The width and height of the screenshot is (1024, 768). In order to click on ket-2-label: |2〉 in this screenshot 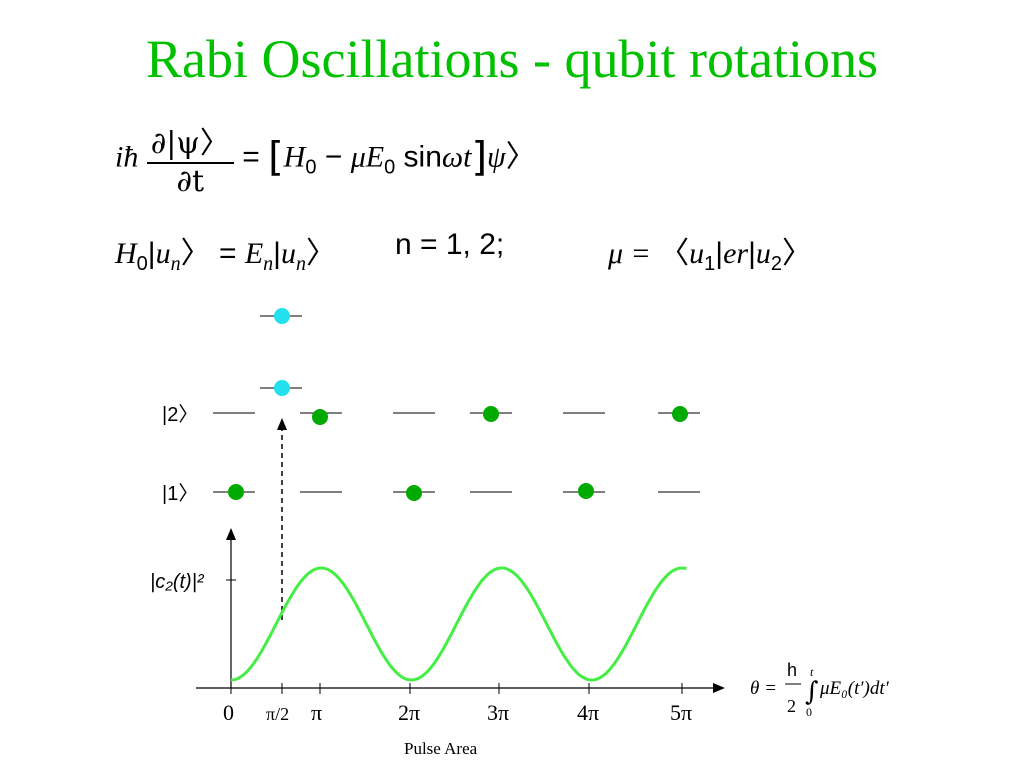, I will do `click(180, 415)`.